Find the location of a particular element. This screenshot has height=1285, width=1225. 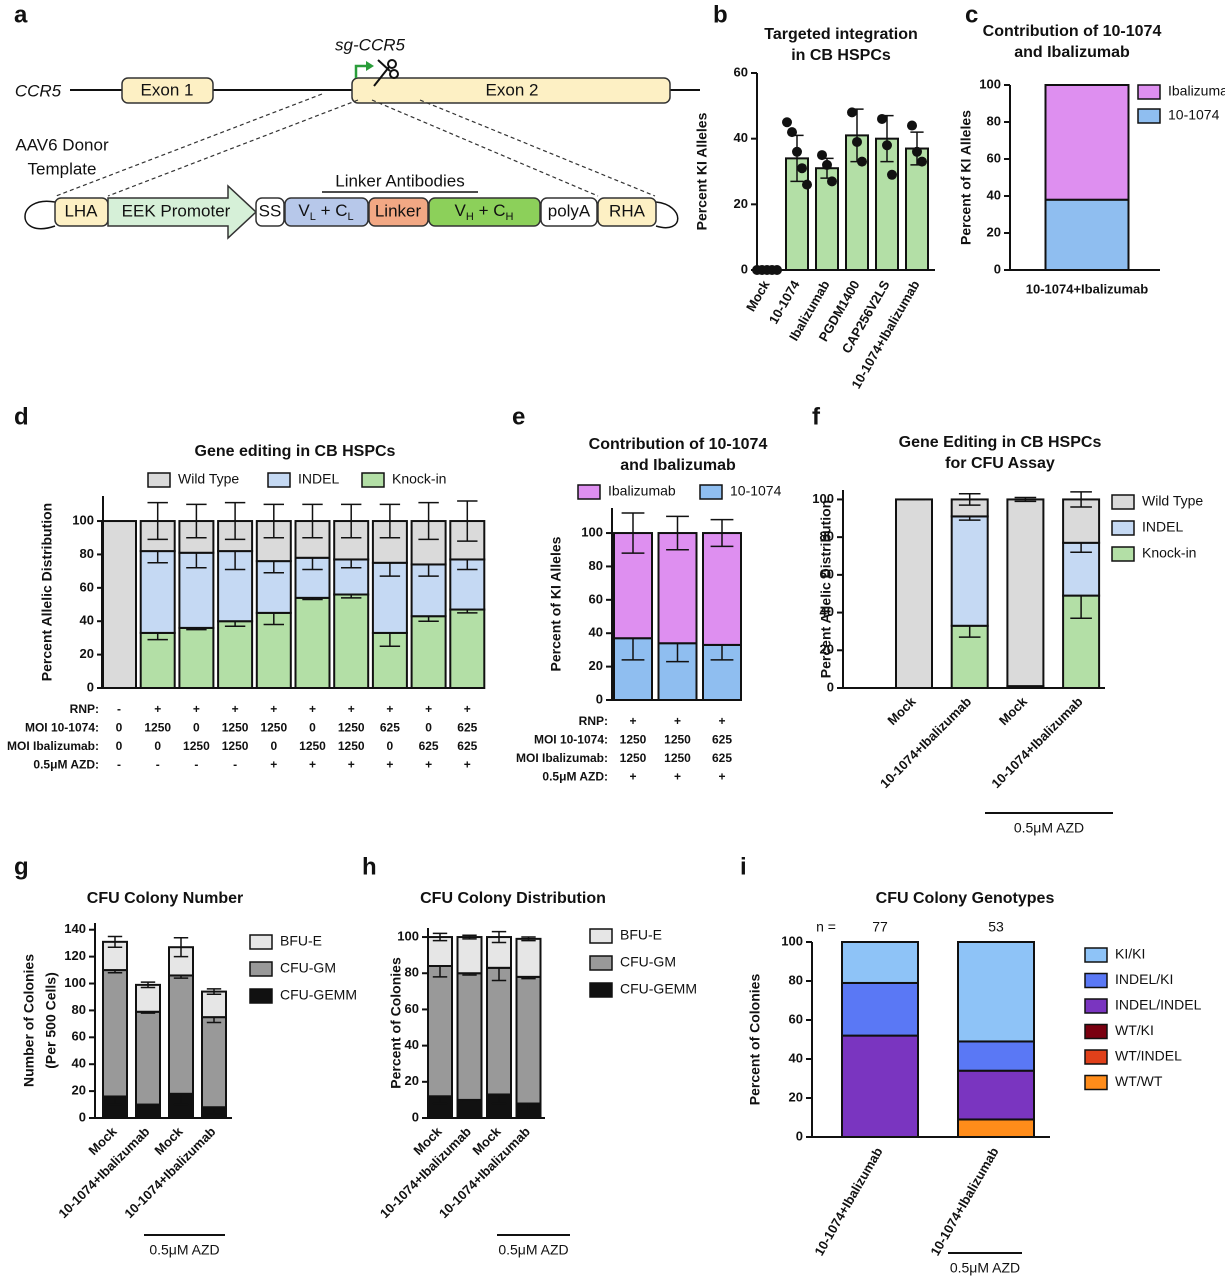

bar is located at coordinates (917, 209).